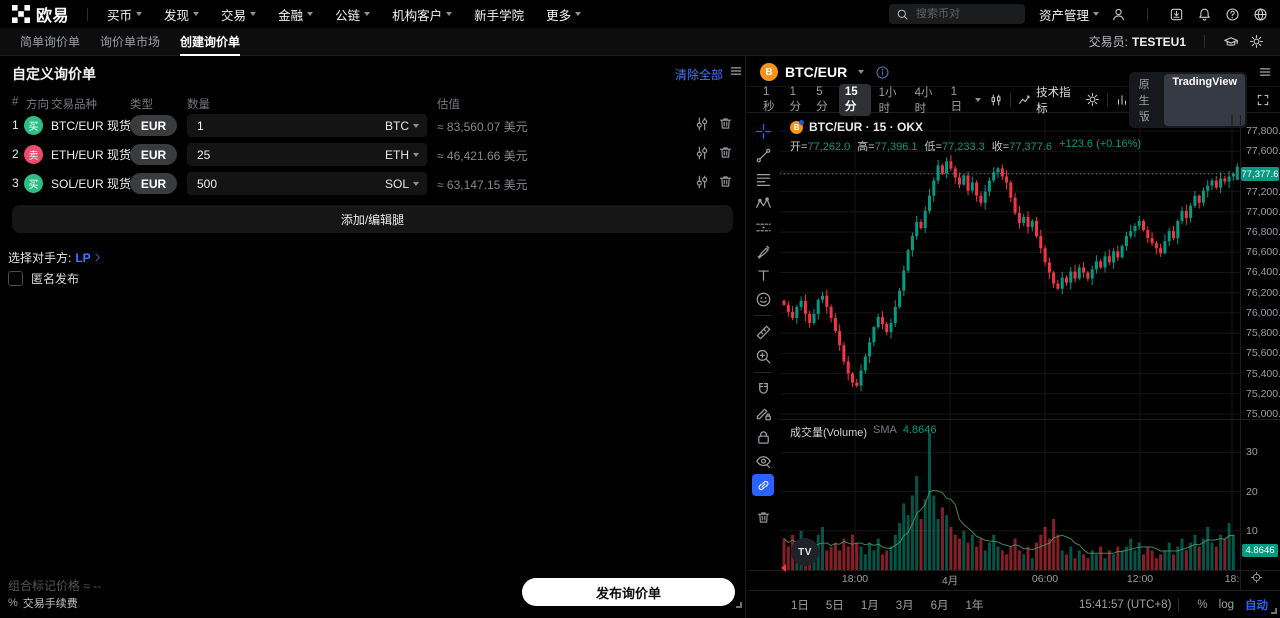 The image size is (1280, 618). Describe the element at coordinates (834, 605) in the screenshot. I see `range-5d: 5日` at that location.